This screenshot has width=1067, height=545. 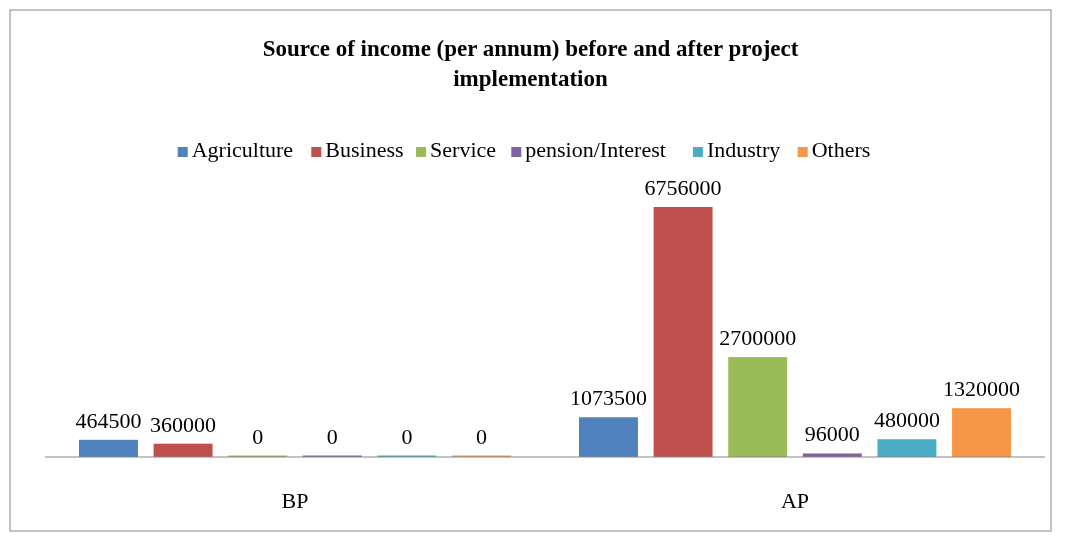 What do you see at coordinates (683, 187) in the screenshot?
I see `data-label: 6756000` at bounding box center [683, 187].